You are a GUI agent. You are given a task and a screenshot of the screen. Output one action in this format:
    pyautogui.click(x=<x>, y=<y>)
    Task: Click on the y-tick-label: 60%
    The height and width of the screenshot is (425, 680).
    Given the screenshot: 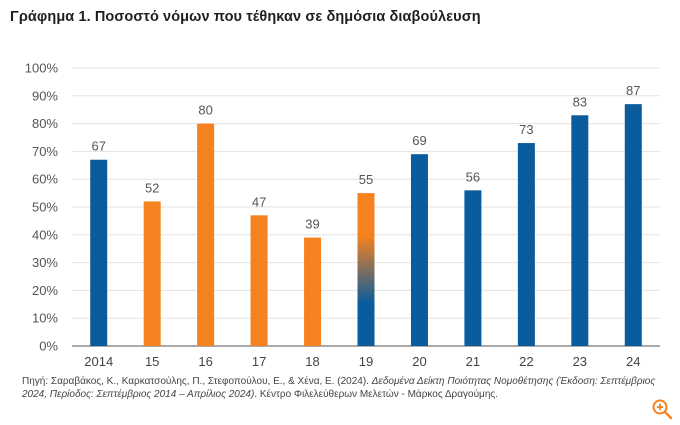 What is the action you would take?
    pyautogui.click(x=45, y=179)
    